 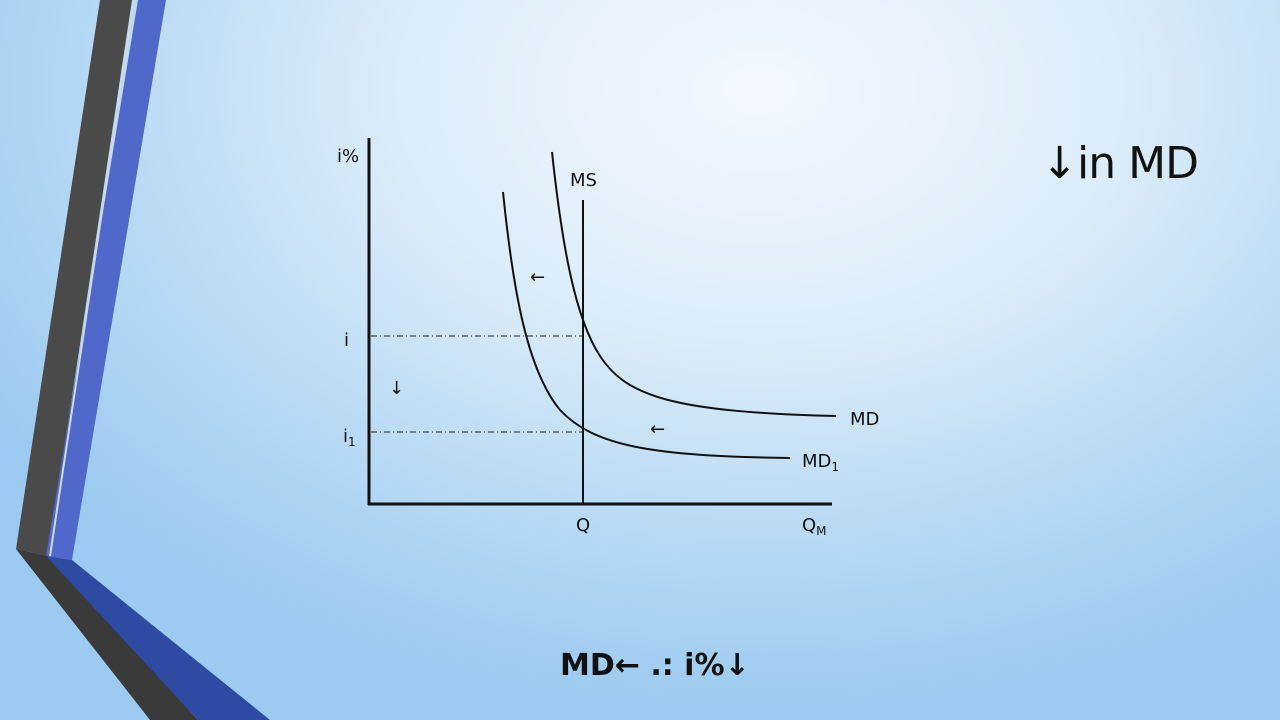 I want to click on blue-band-upper, so click(x=106, y=280).